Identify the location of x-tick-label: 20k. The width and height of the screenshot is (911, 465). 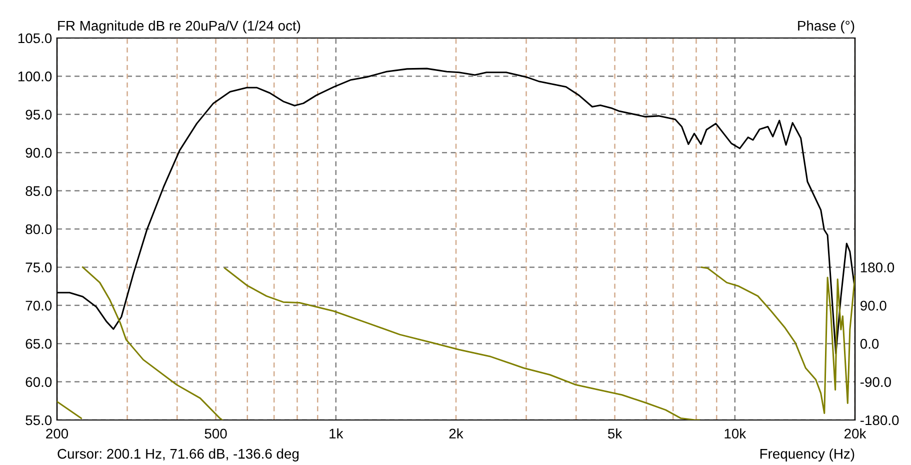
(855, 433).